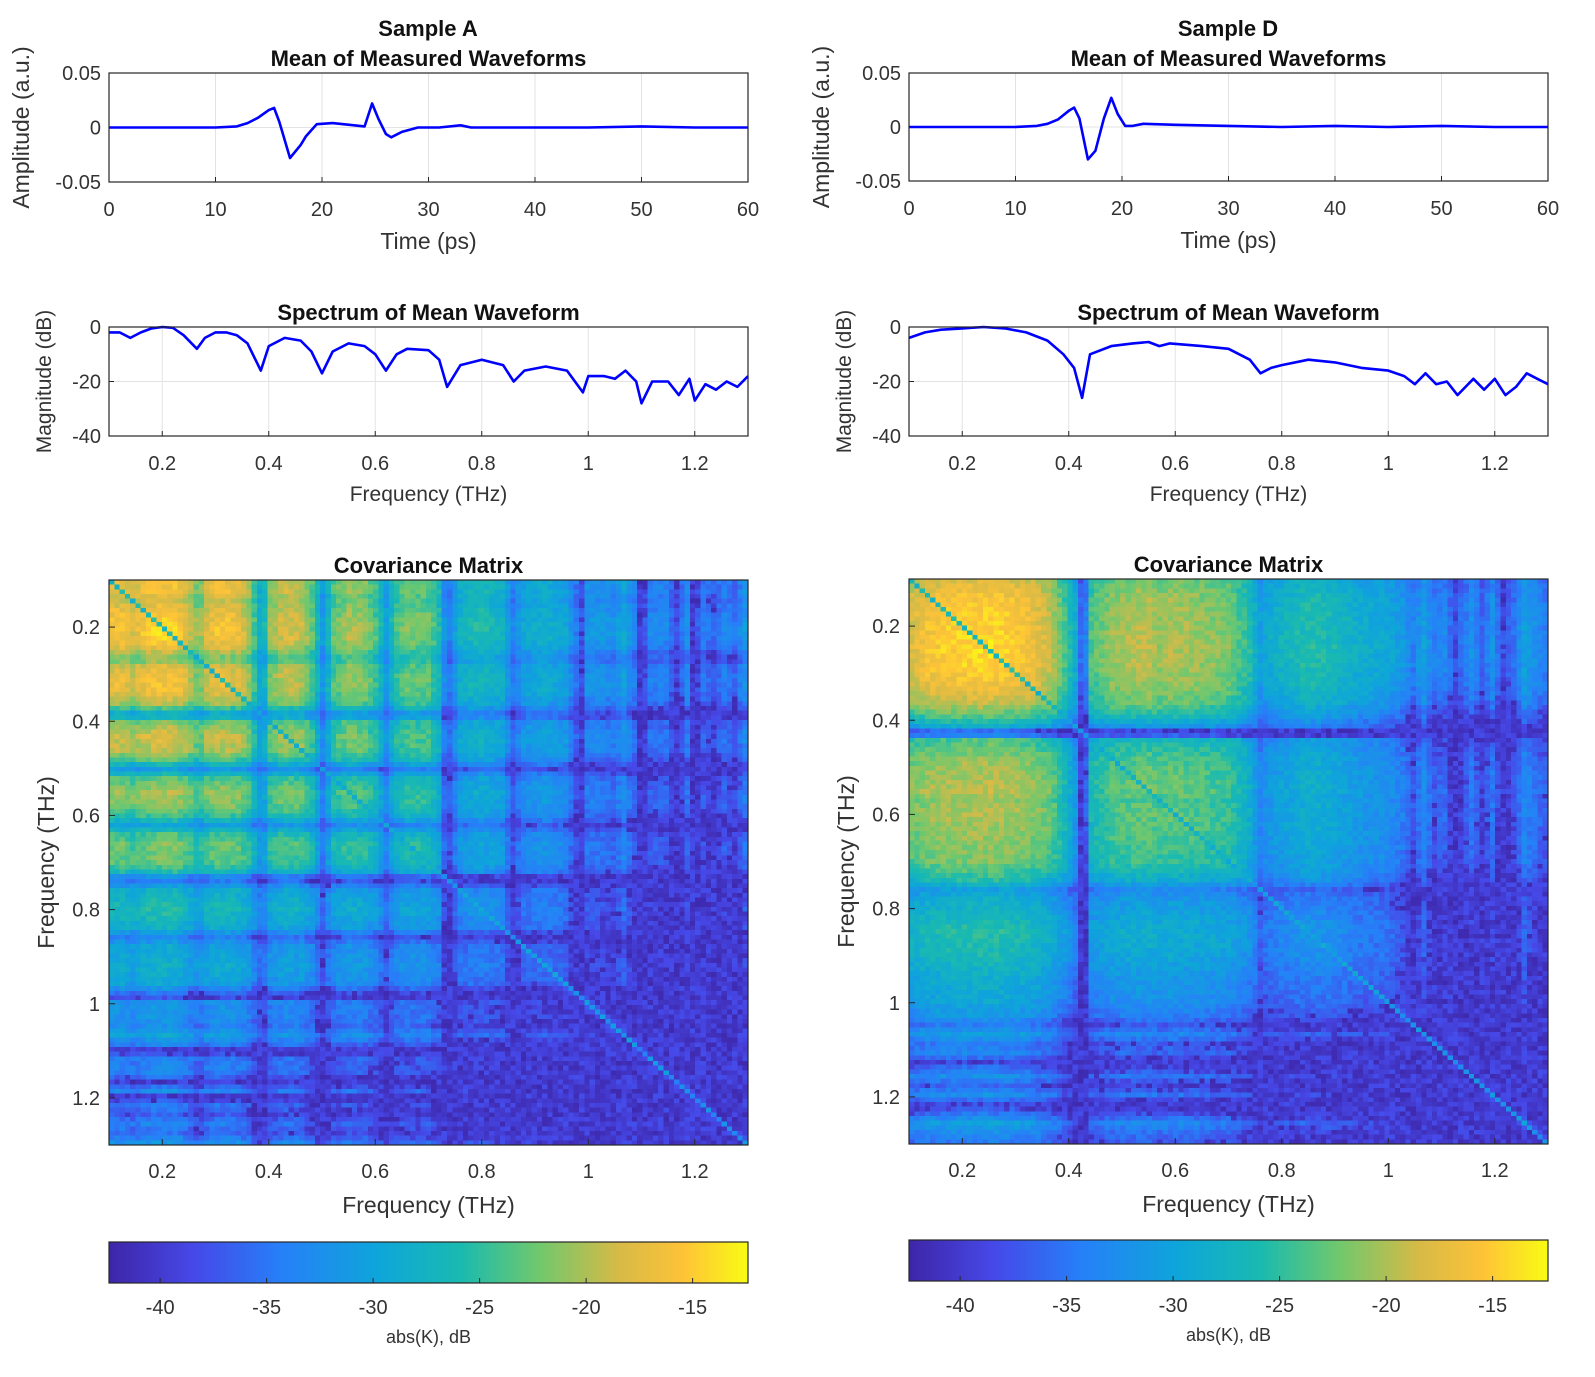 The image size is (1595, 1377). I want to click on sample-d-colorbar-tick-label: -30, so click(1173, 1306).